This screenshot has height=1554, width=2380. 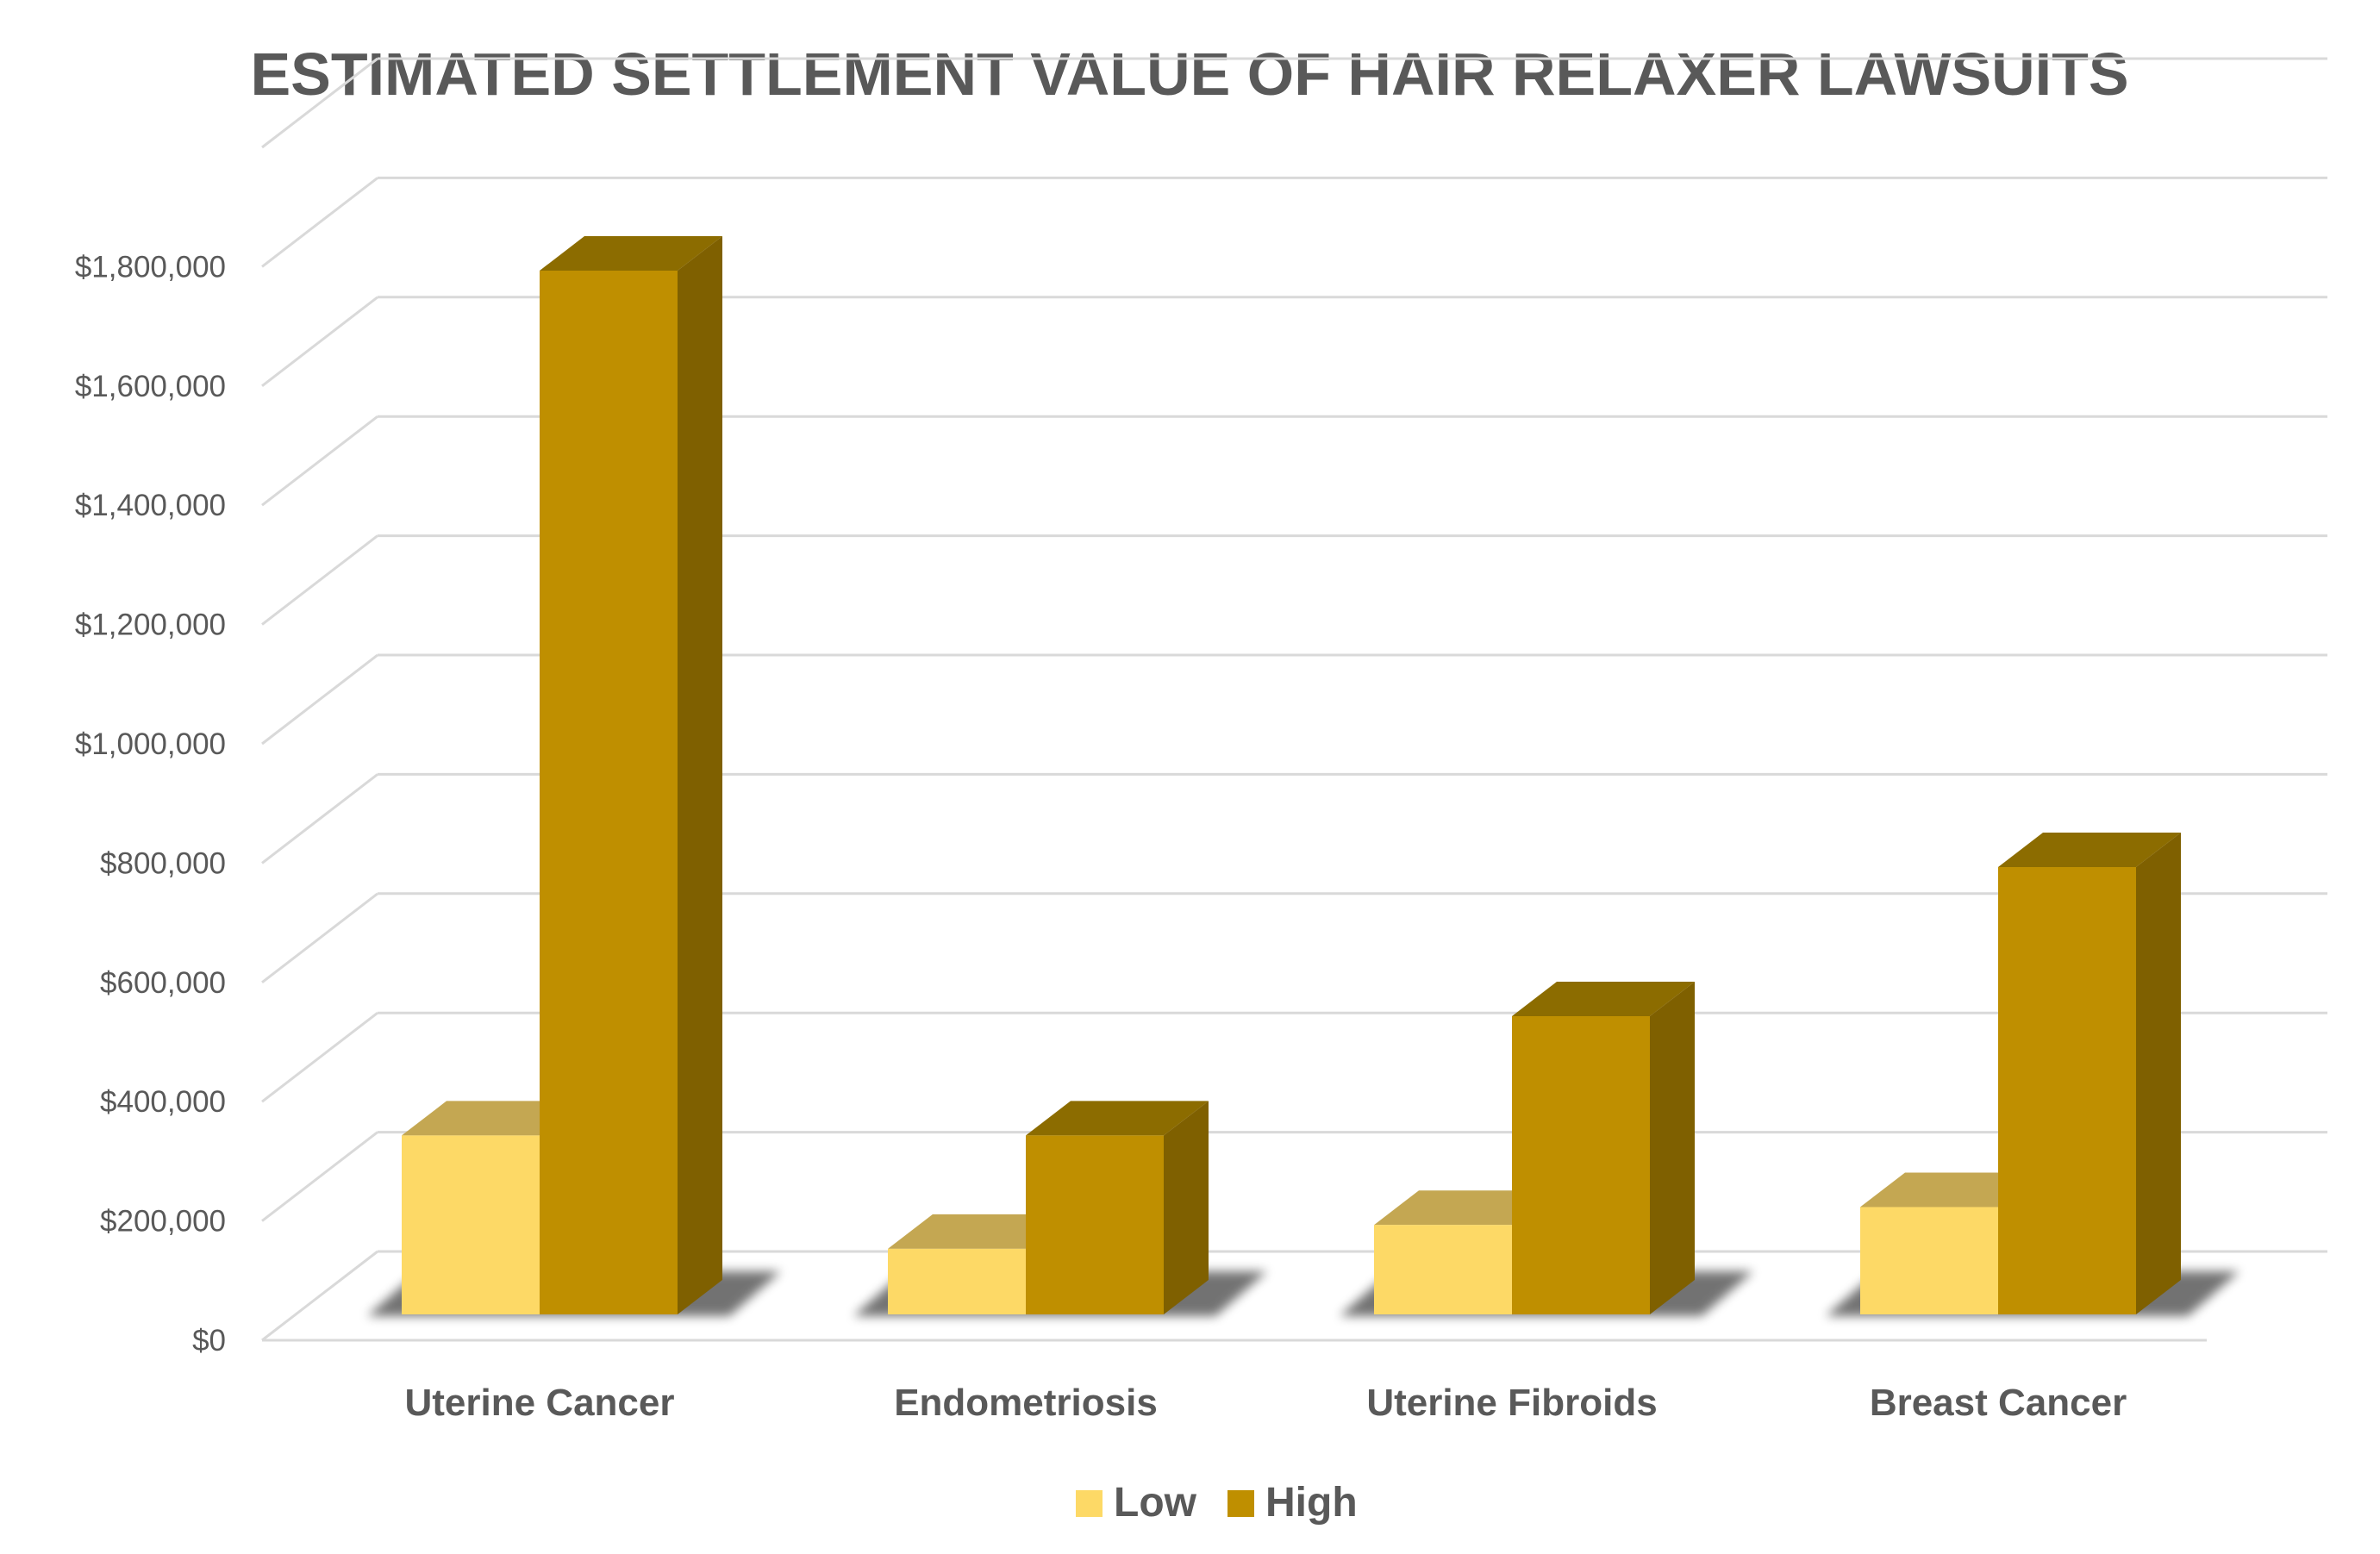 What do you see at coordinates (1311, 1503) in the screenshot?
I see `legend-label: High` at bounding box center [1311, 1503].